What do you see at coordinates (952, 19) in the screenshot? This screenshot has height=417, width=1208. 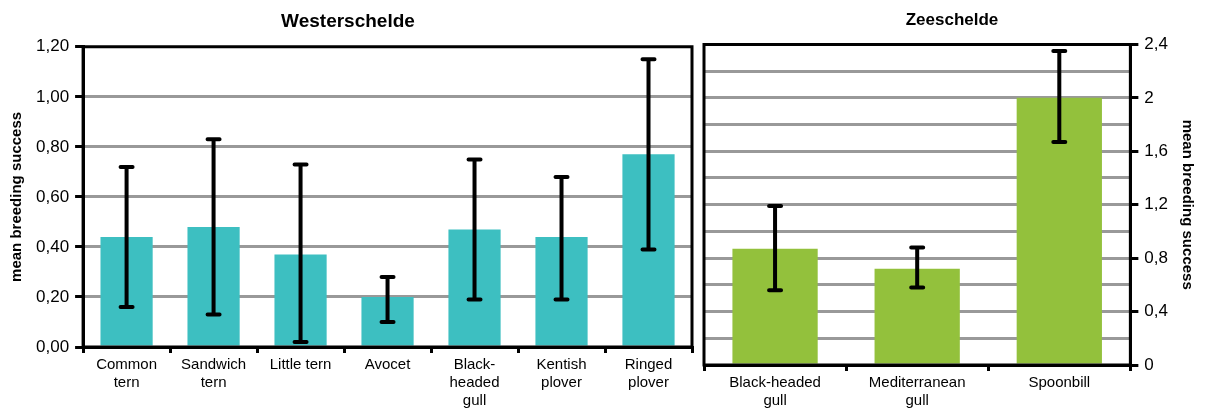 I see `chart-title: Zeeschelde` at bounding box center [952, 19].